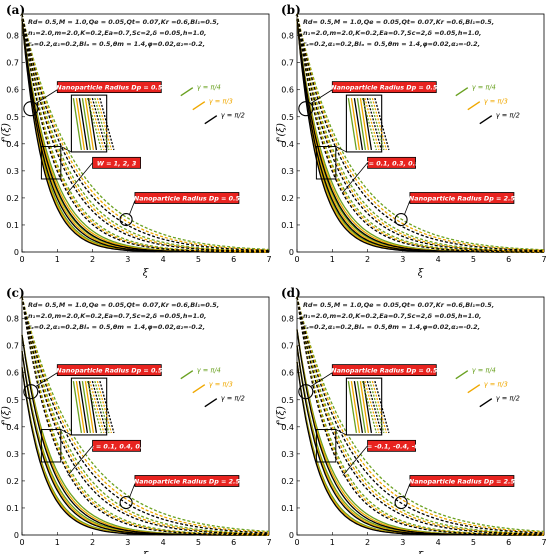  I want to click on x-tick-label: 5, so click(198, 259).